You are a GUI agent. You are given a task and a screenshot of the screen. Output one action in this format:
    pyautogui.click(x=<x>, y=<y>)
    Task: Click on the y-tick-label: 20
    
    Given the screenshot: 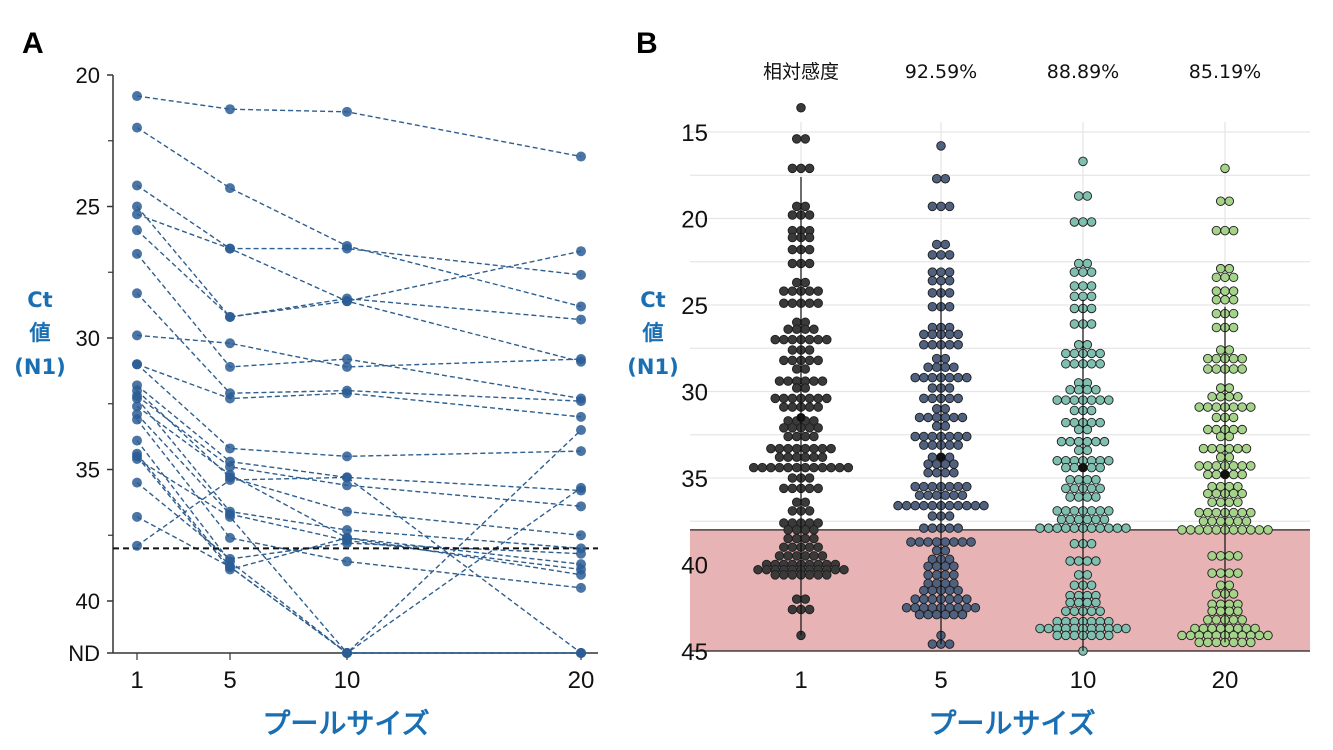 What is the action you would take?
    pyautogui.click(x=694, y=220)
    